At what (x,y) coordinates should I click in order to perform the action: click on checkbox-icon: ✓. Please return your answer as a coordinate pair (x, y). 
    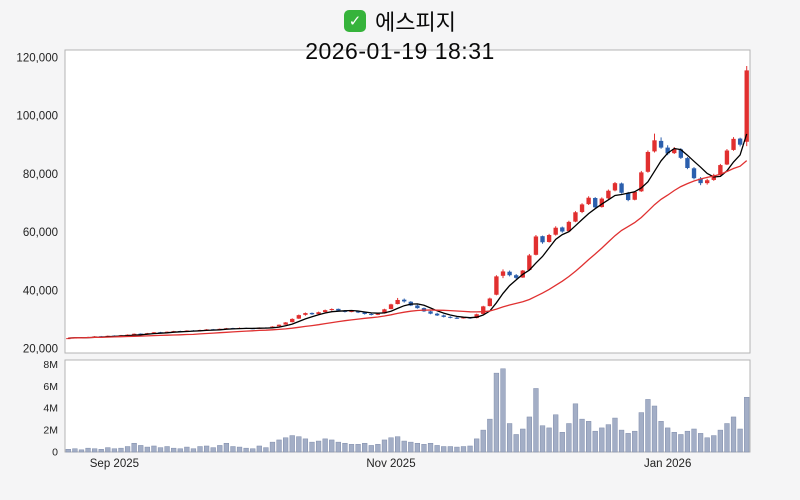
    Looking at the image, I should click on (355, 21).